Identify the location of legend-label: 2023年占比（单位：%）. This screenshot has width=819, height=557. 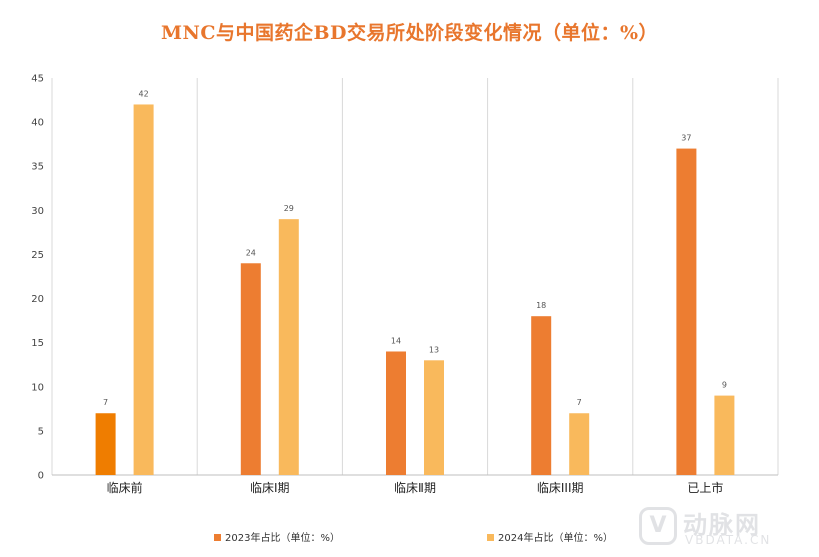
(282, 537).